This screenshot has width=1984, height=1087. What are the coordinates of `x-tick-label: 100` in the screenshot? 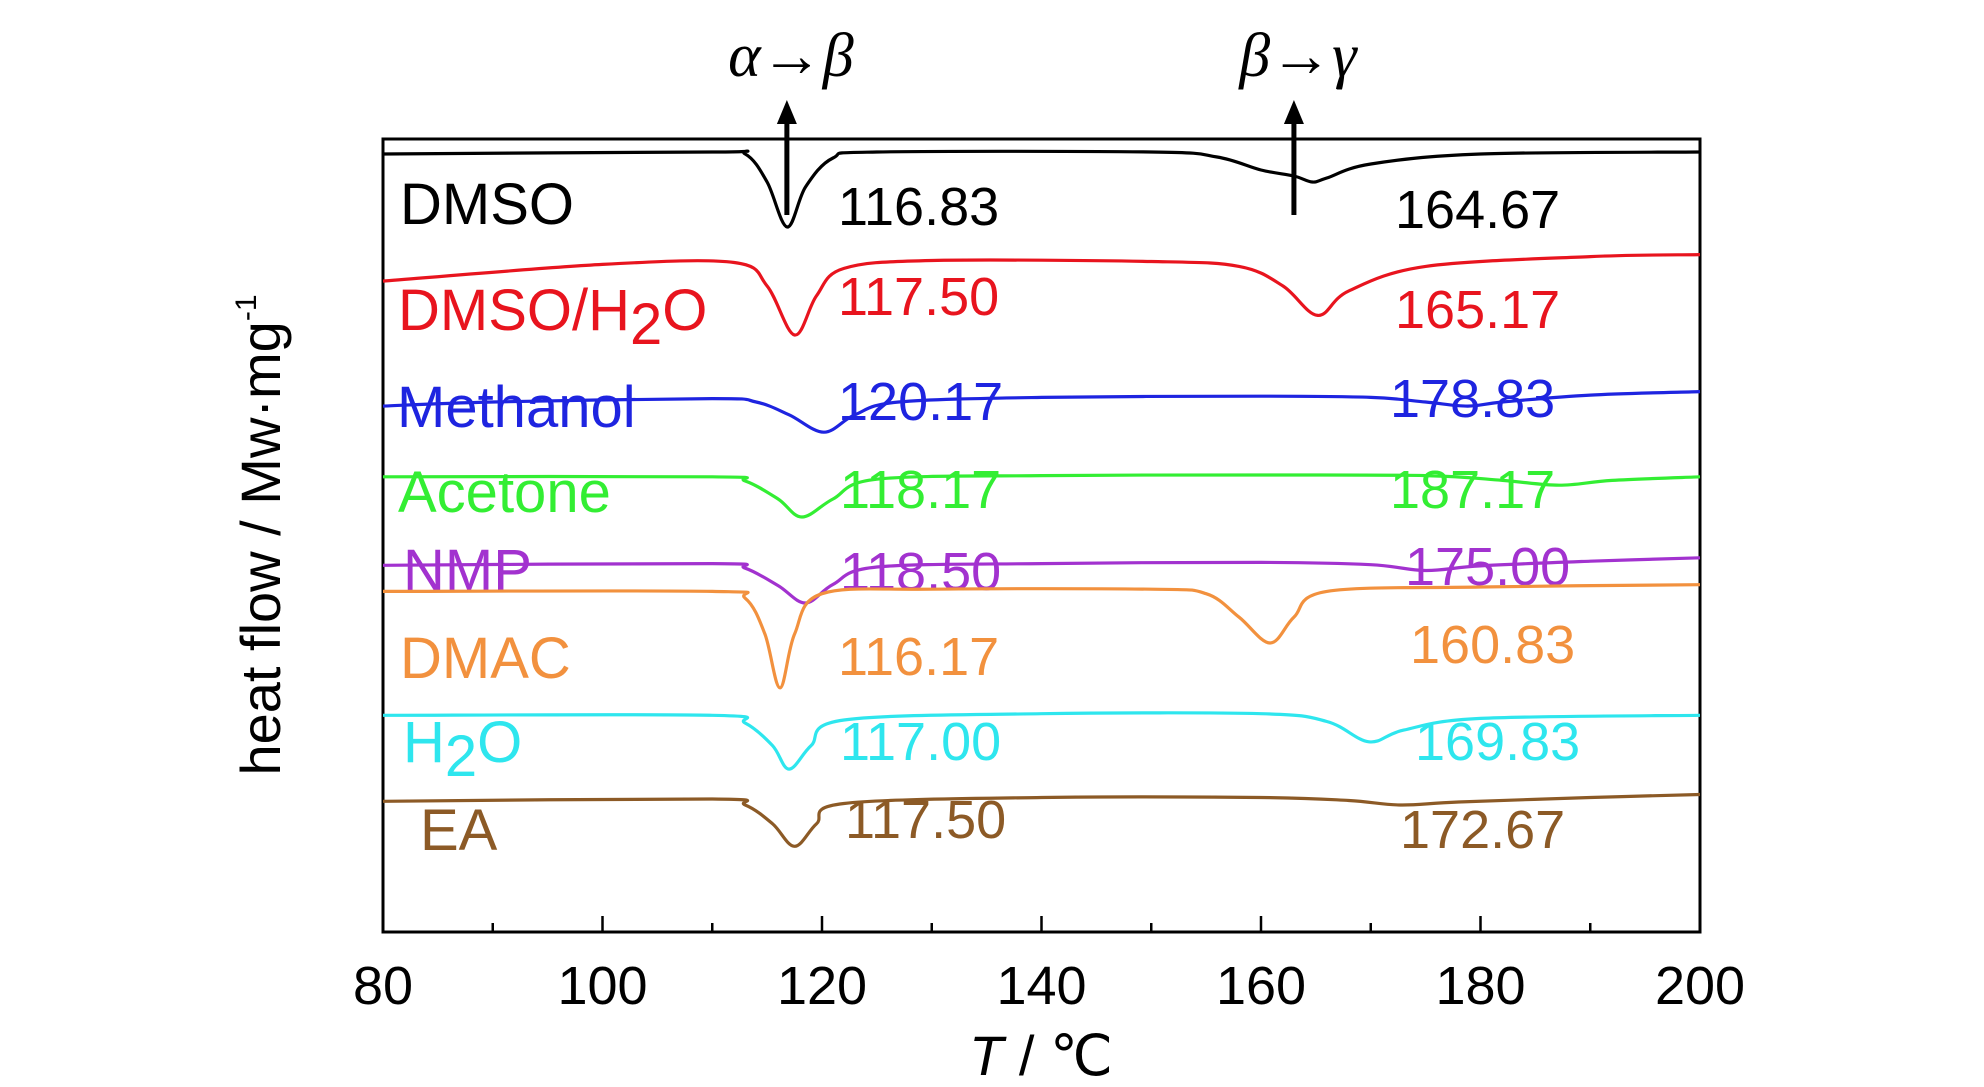 It's located at (602, 986).